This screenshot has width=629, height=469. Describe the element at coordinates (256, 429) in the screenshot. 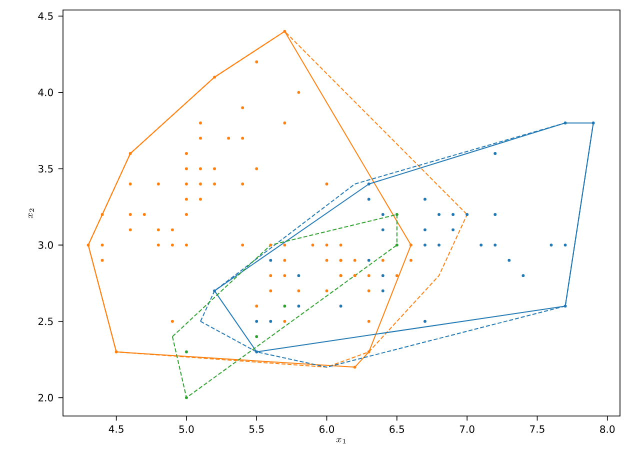

I see `x-tick-label: 5.5` at that location.